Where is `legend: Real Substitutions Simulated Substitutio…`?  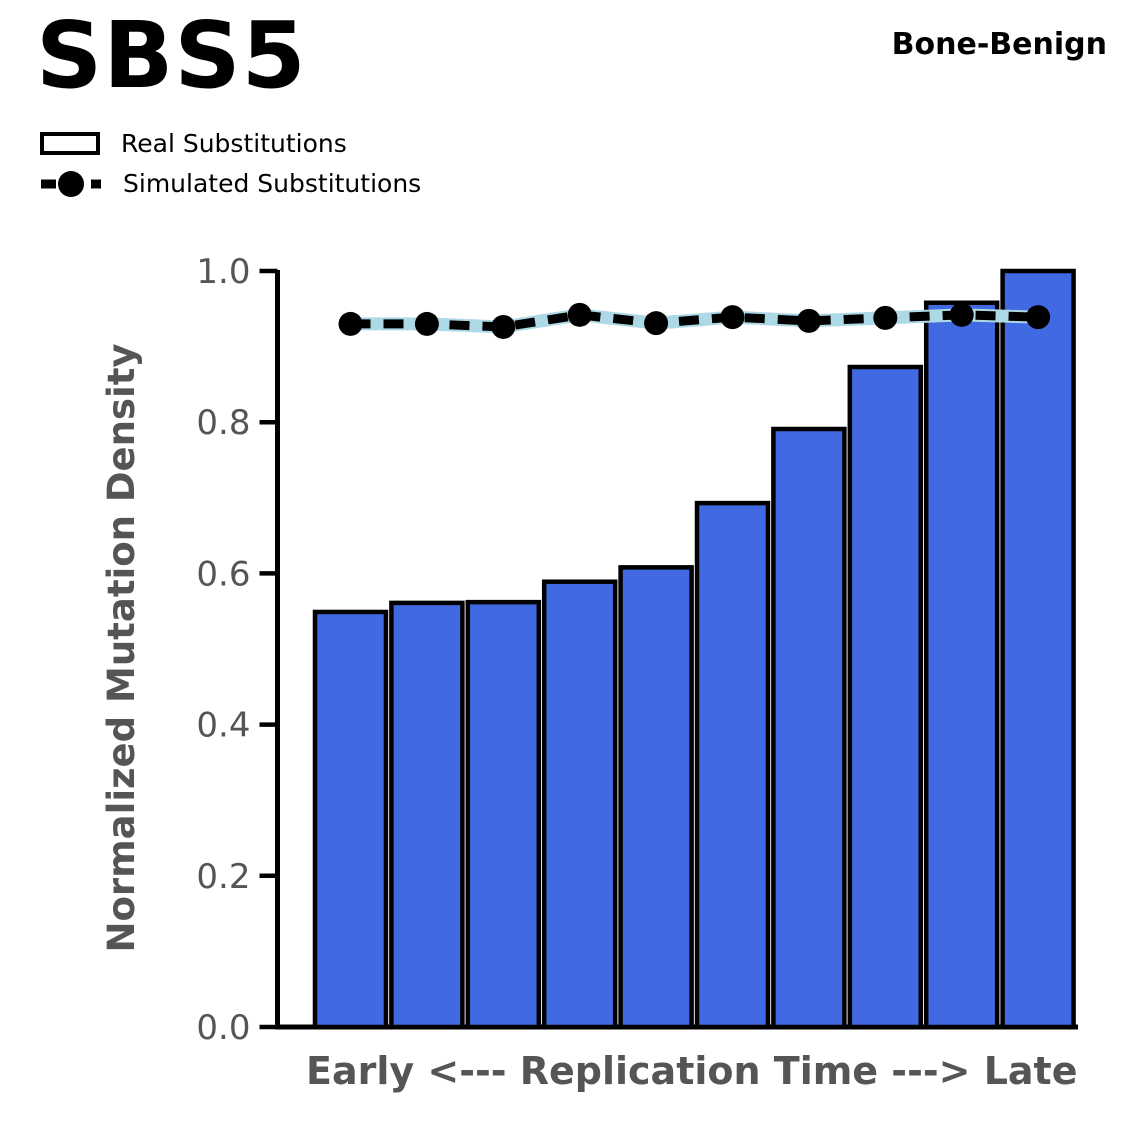
legend: Real Substitutions Simulated Substitutio… is located at coordinates (230, 163).